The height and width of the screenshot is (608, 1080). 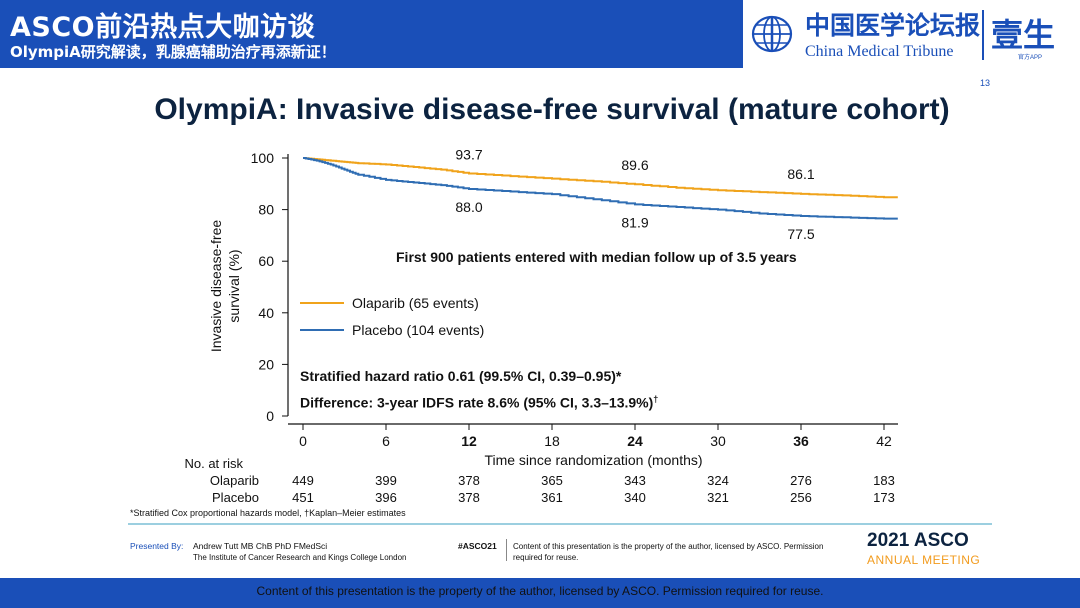 I want to click on bottom-bar, so click(x=540, y=593).